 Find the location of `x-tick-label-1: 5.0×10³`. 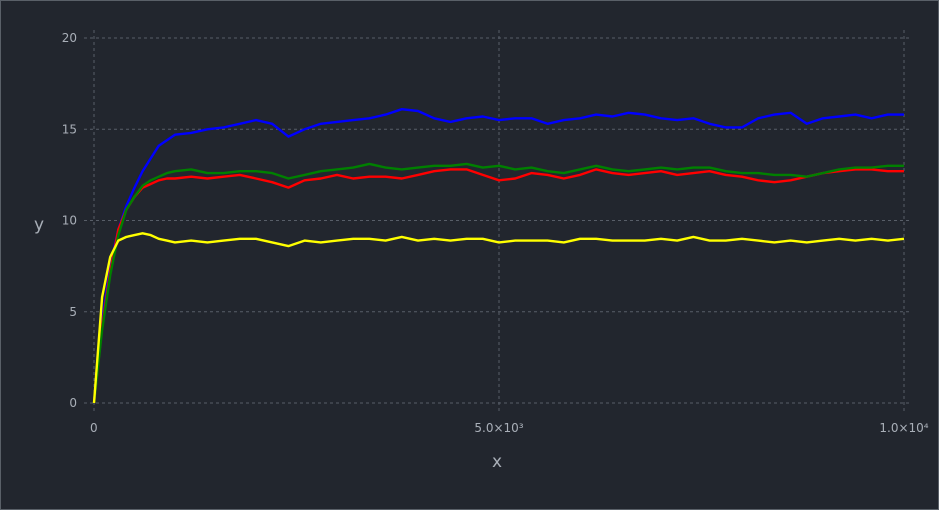

x-tick-label-1: 5.0×10³ is located at coordinates (498, 428).